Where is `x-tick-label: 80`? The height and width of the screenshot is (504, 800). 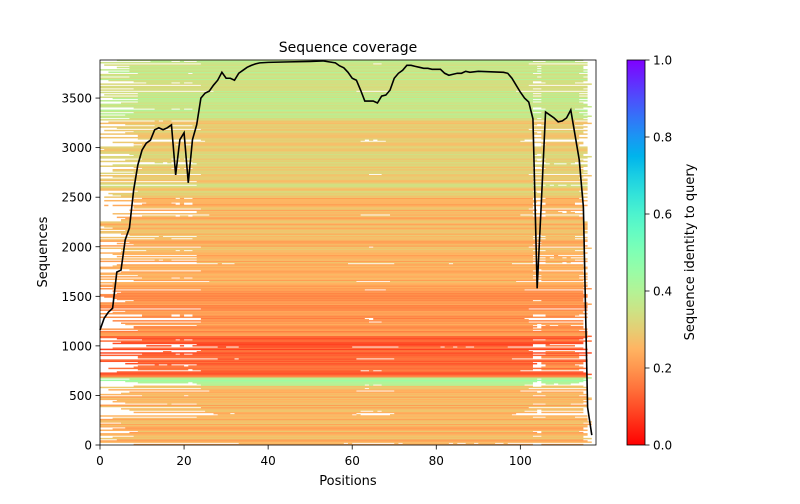
x-tick-label: 80 is located at coordinates (436, 461).